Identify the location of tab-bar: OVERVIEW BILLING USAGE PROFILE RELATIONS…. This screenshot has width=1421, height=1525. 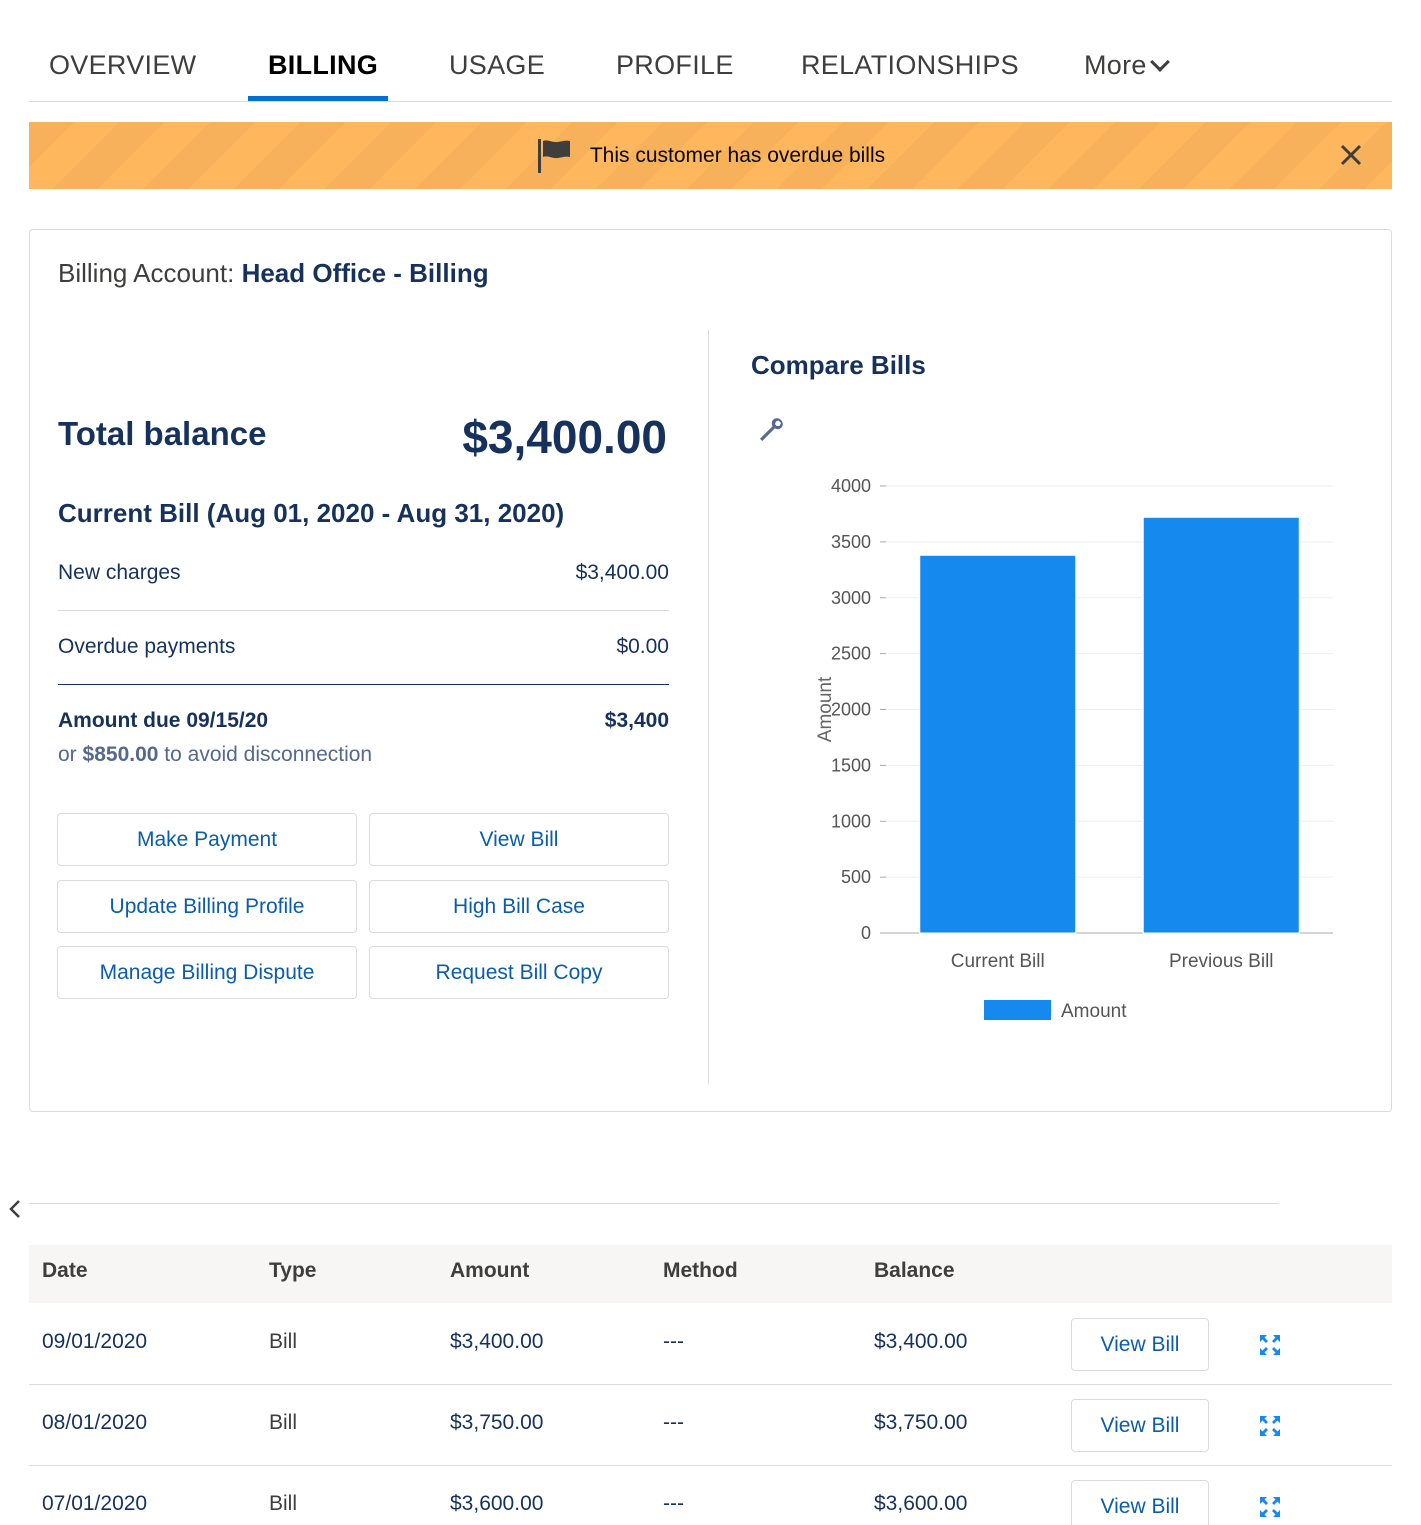
(710, 51).